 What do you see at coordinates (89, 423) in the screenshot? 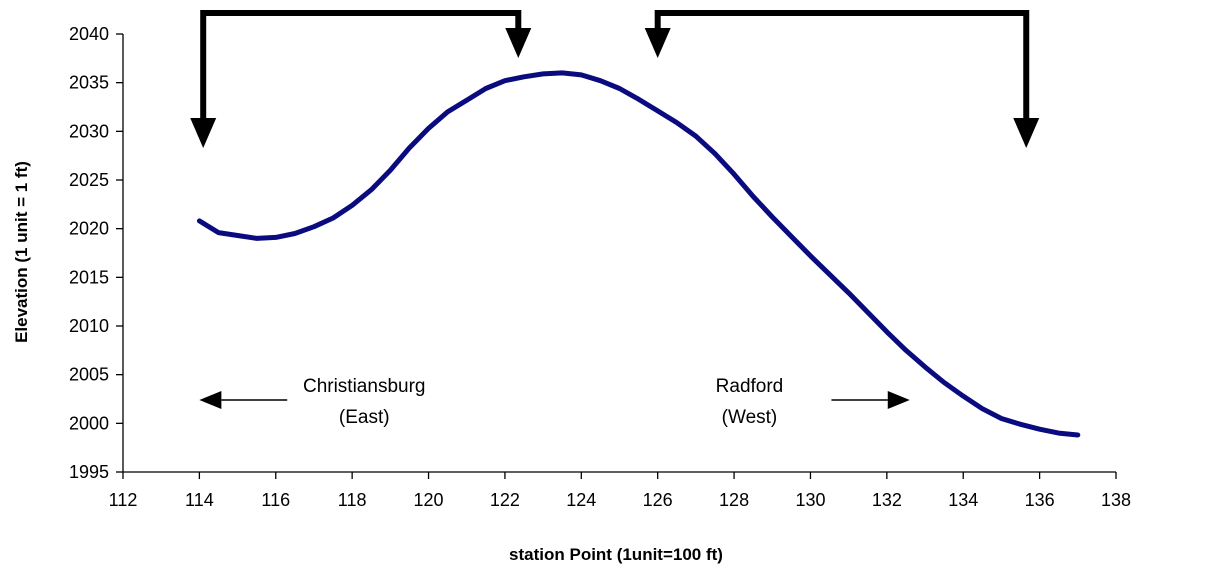
I see `y-tick-label: 2000` at bounding box center [89, 423].